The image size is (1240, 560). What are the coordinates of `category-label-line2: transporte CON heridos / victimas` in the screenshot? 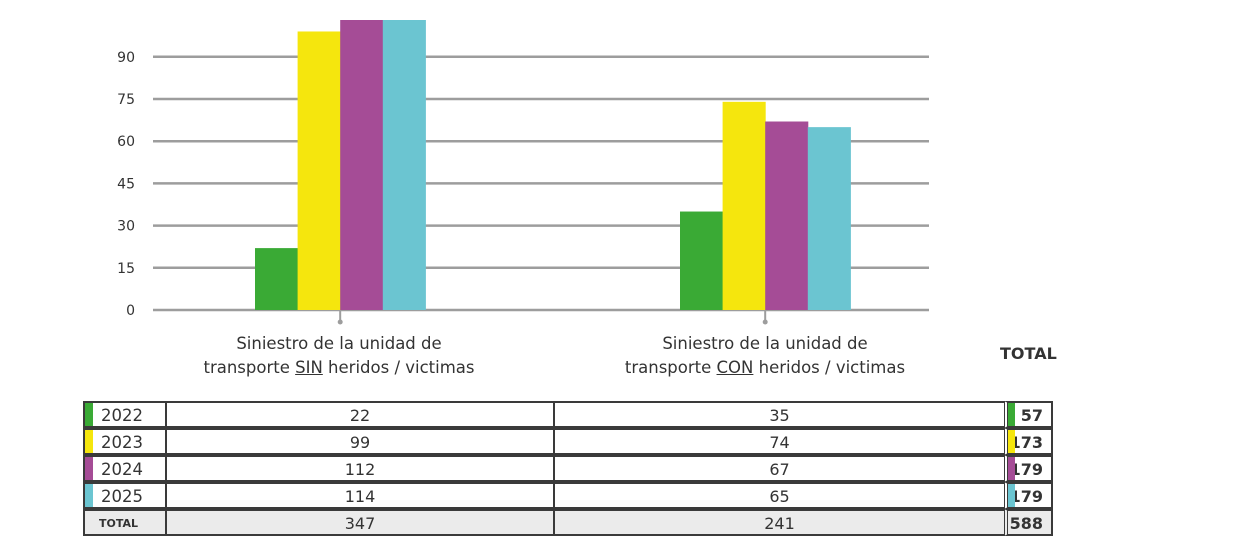 It's located at (765, 368).